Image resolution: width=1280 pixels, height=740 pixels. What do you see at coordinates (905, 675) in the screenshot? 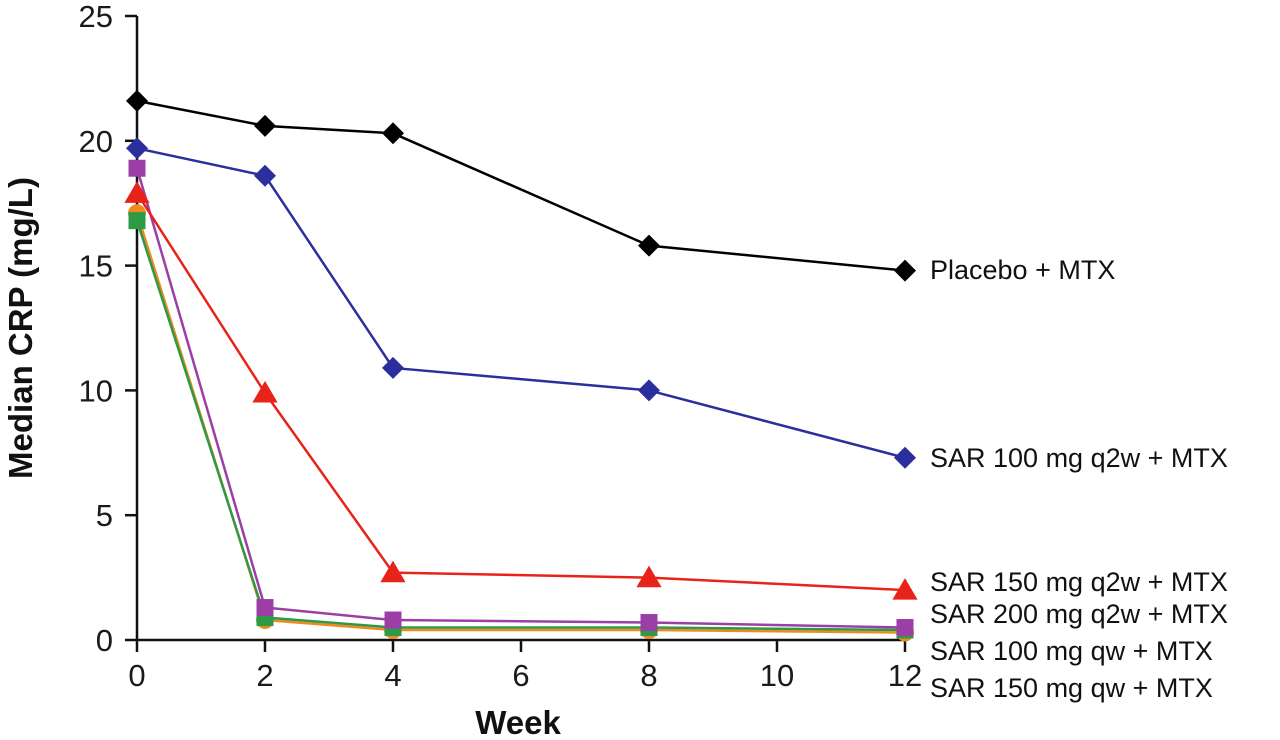
I see `x-tick-label-12: 12` at bounding box center [905, 675].